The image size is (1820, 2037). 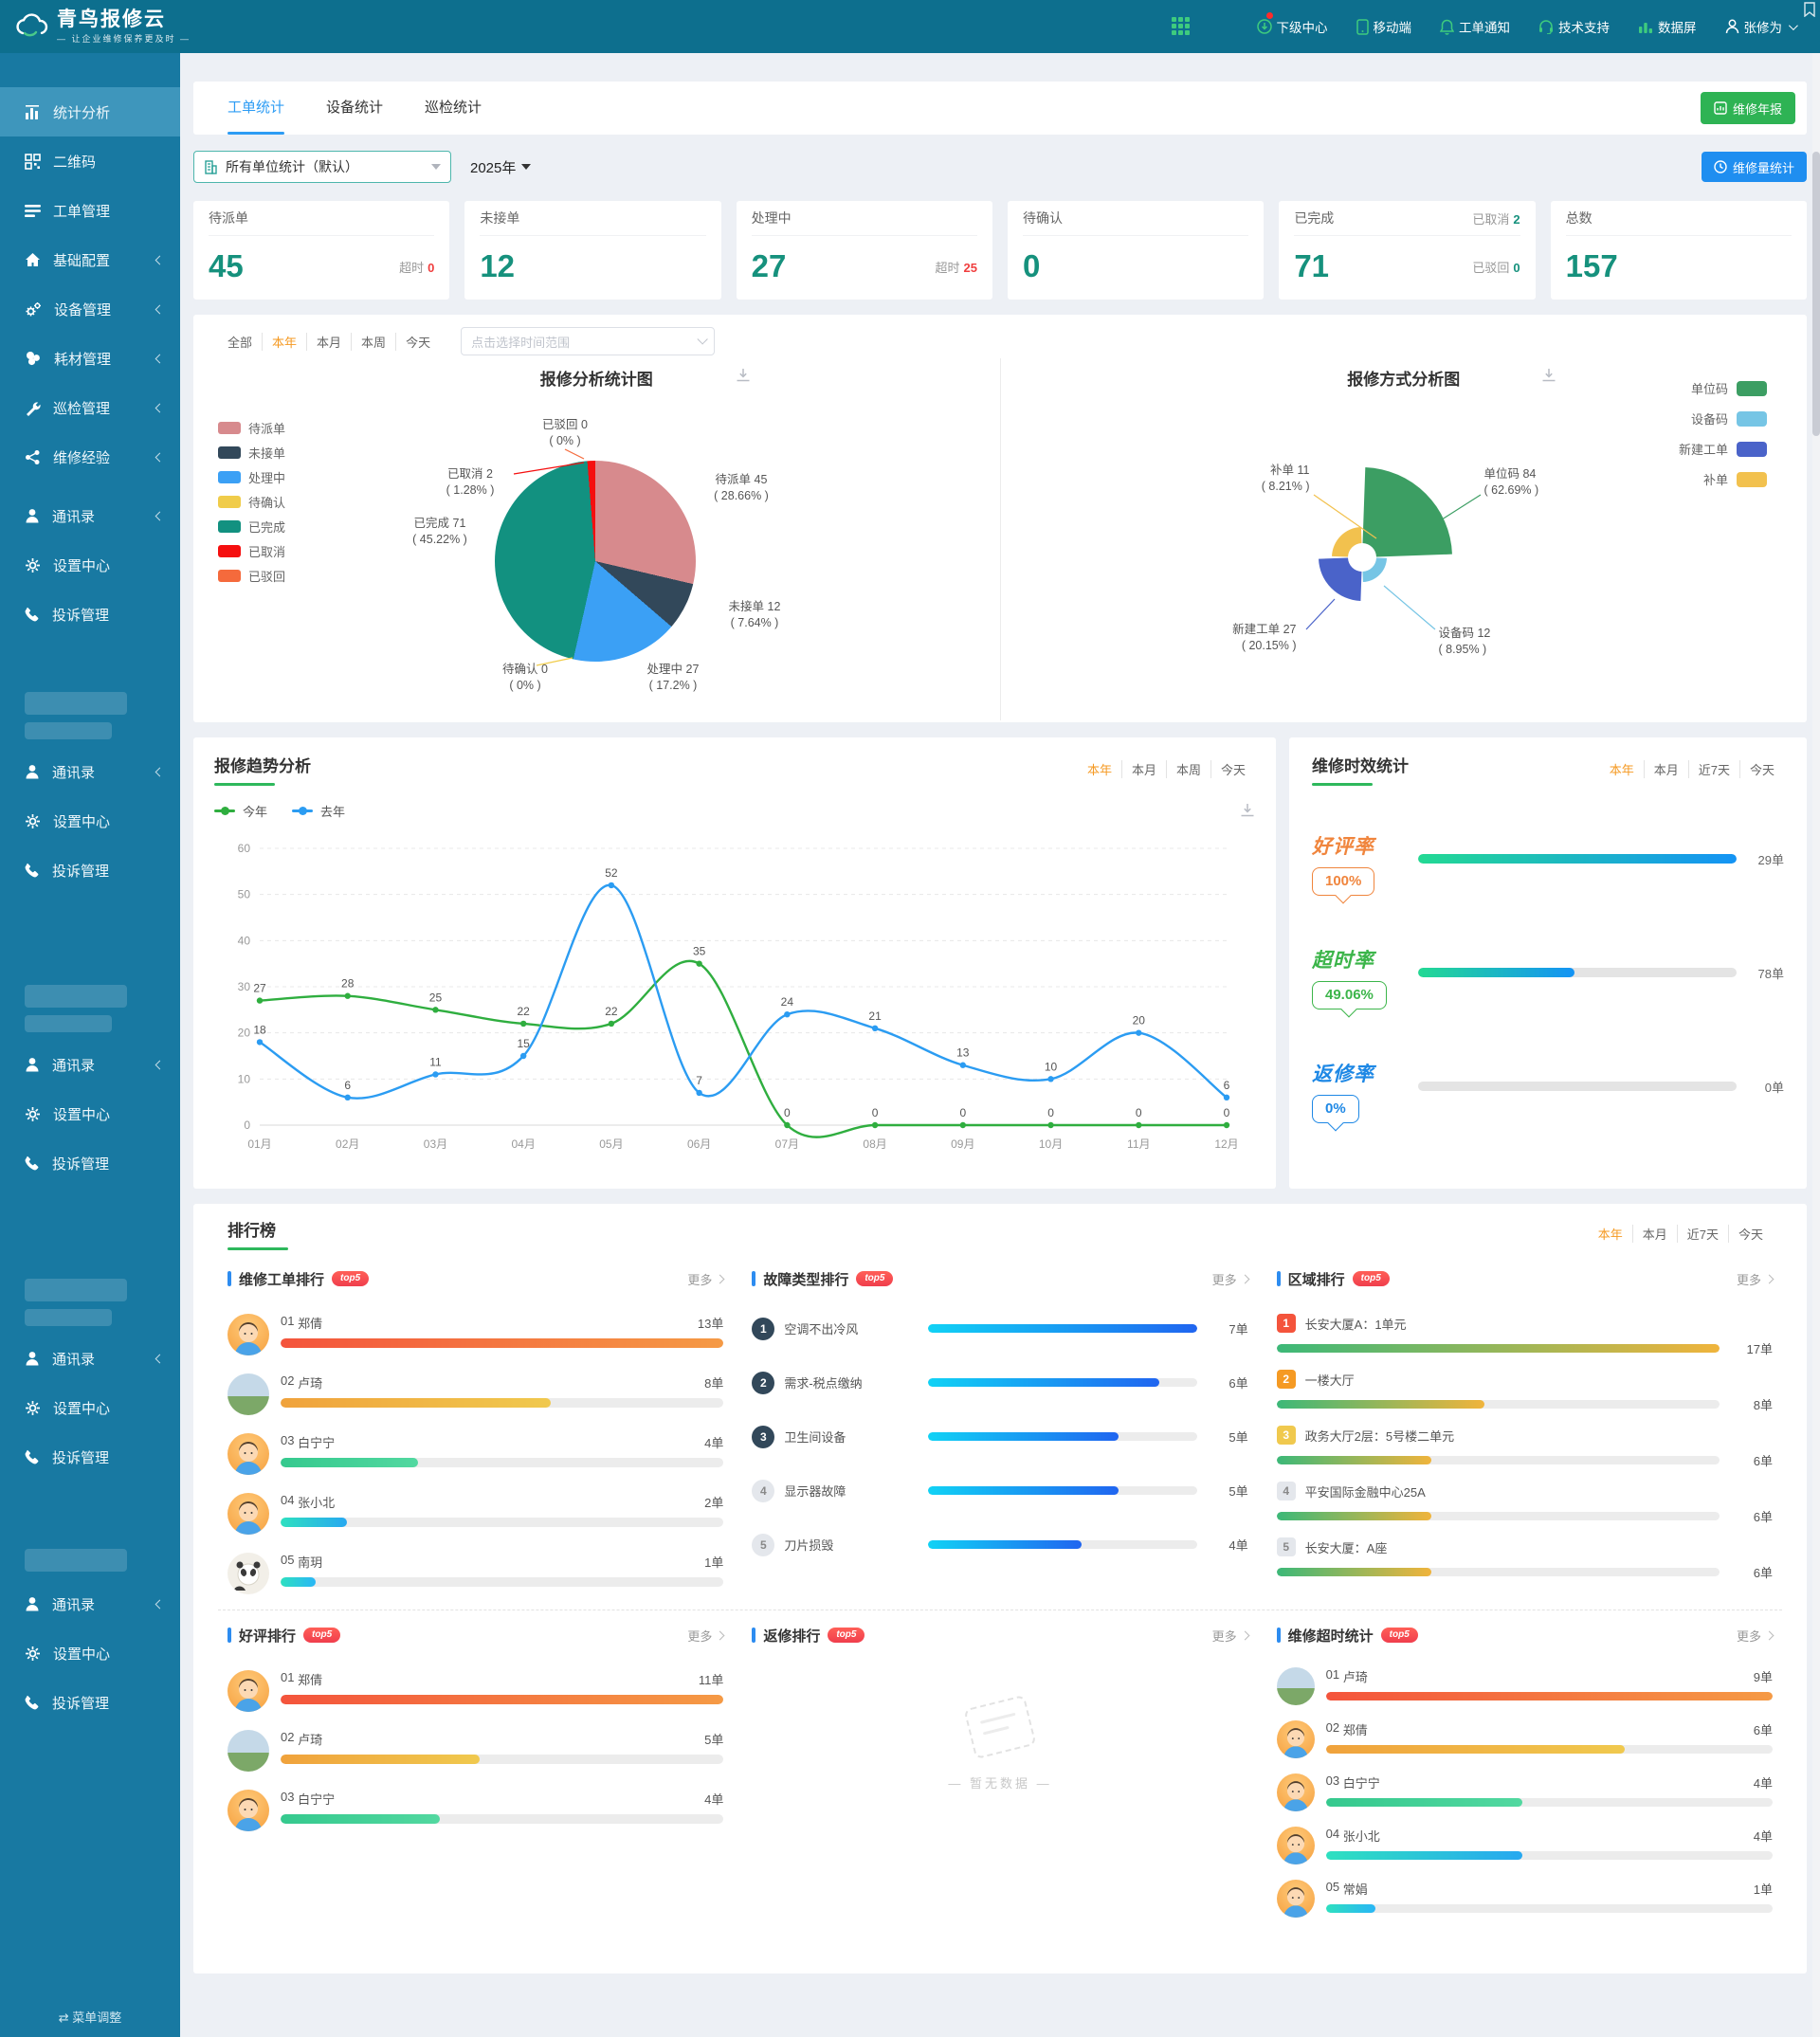 What do you see at coordinates (251, 551) in the screenshot?
I see `legend-item: 已取消` at bounding box center [251, 551].